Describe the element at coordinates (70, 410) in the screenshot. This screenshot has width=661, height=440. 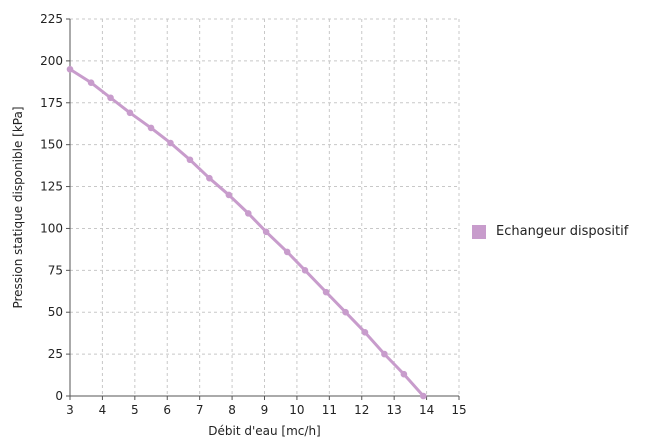
I see `x-tick-label-3: 3` at that location.